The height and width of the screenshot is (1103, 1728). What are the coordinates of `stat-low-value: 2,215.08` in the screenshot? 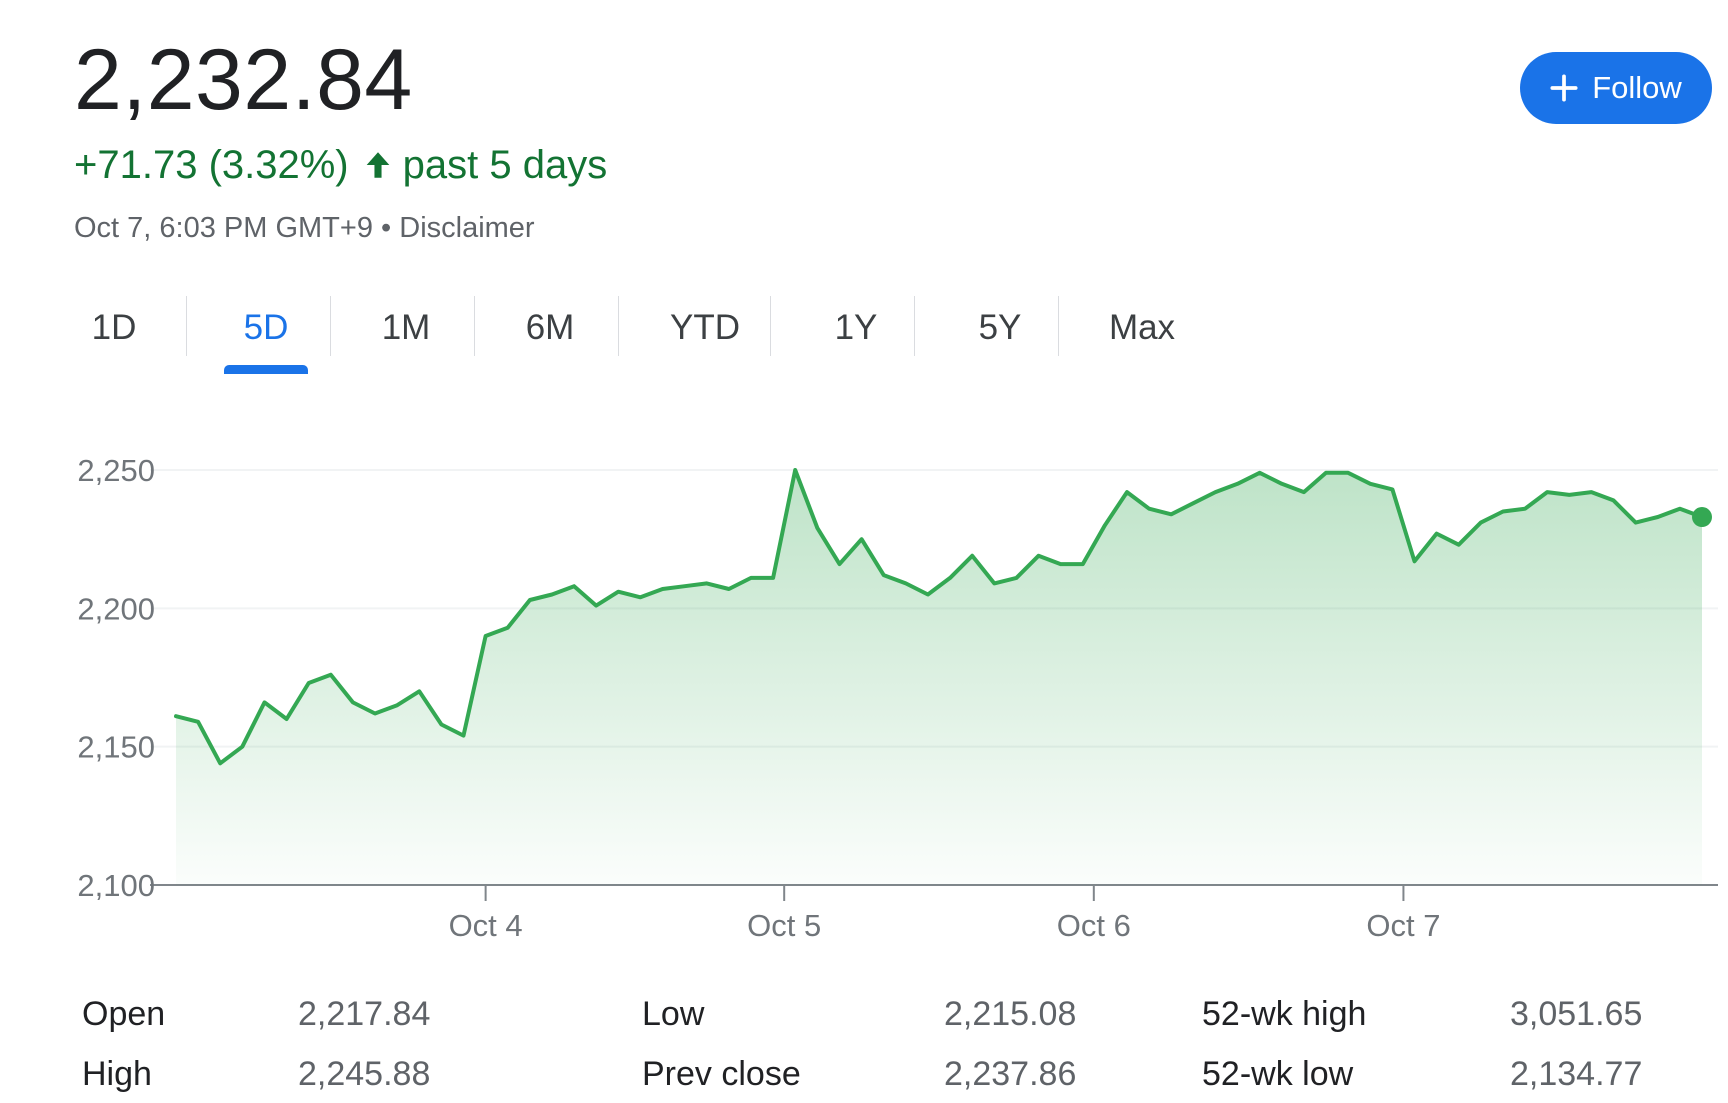 It's located at (1010, 1014).